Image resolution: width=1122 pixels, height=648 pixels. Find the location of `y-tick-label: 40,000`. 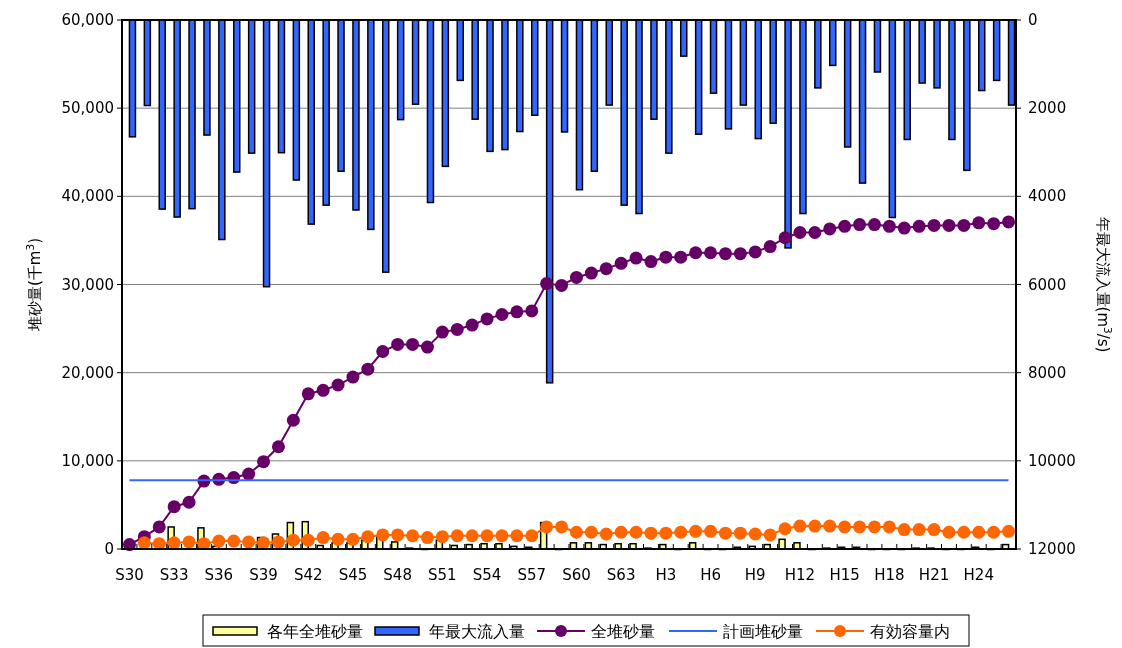

y-tick-label: 40,000 is located at coordinates (87, 196).